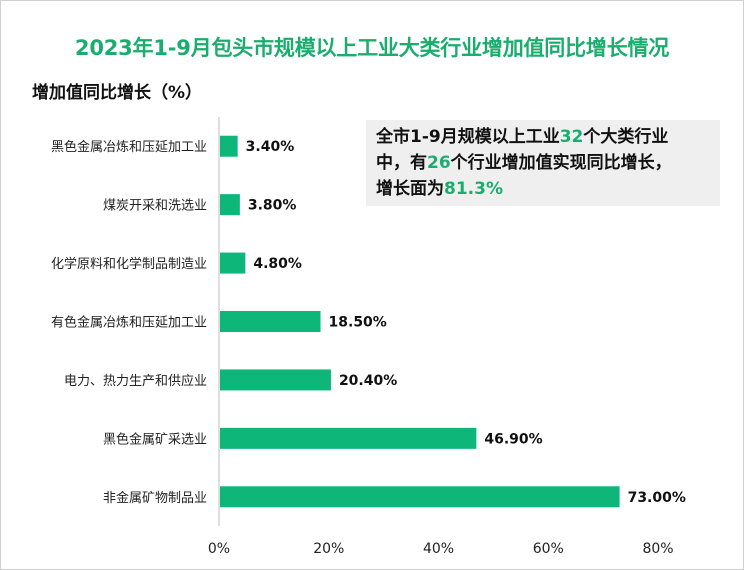  Describe the element at coordinates (372, 48) in the screenshot. I see `chart-title: 2023年1-9月包头市规模以上工业大类行业增加值同比增长情况` at that location.